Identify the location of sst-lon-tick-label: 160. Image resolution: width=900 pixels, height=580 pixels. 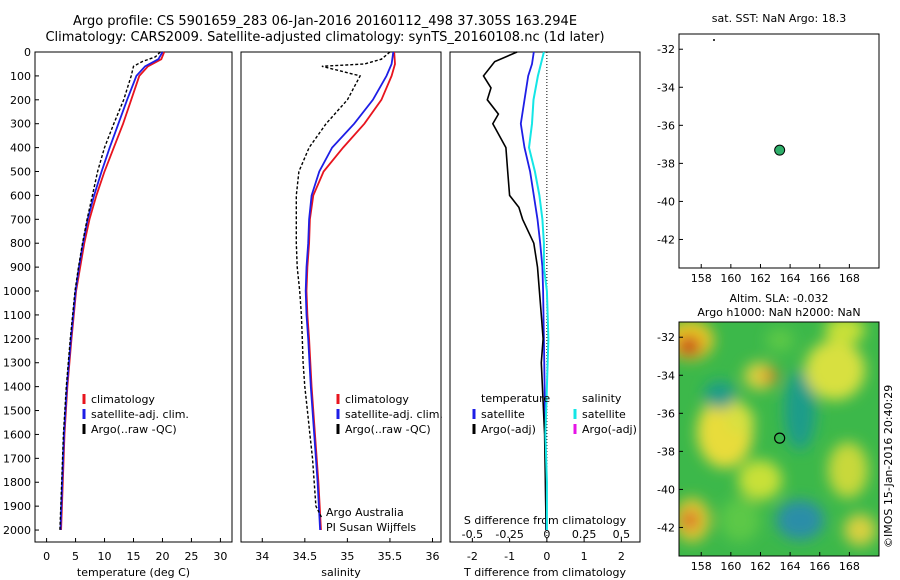
(730, 278).